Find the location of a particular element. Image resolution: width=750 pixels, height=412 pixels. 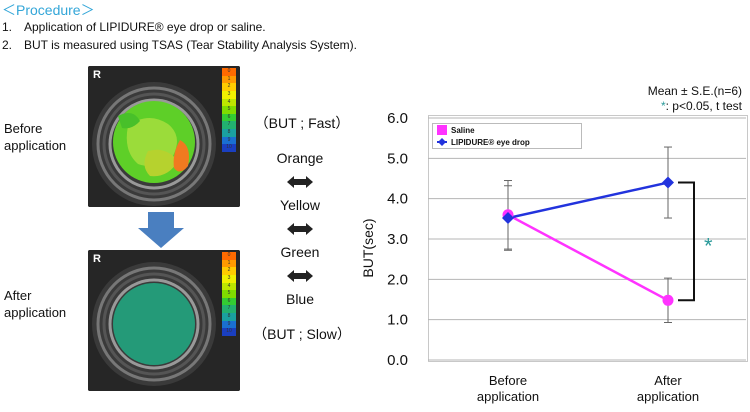

before-eye-graphic is located at coordinates (164, 136).